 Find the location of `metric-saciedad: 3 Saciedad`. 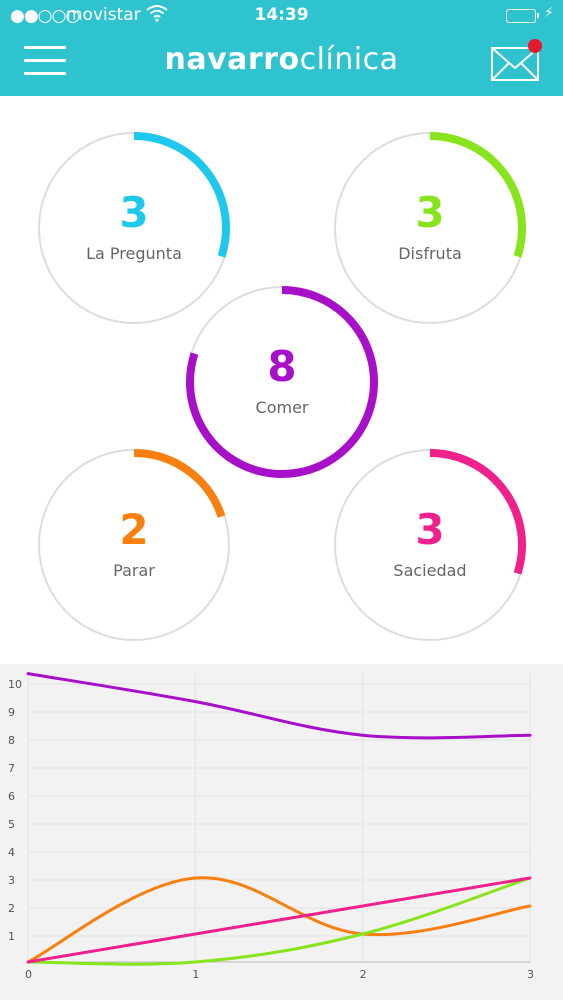

metric-saciedad: 3 Saciedad is located at coordinates (430, 545).